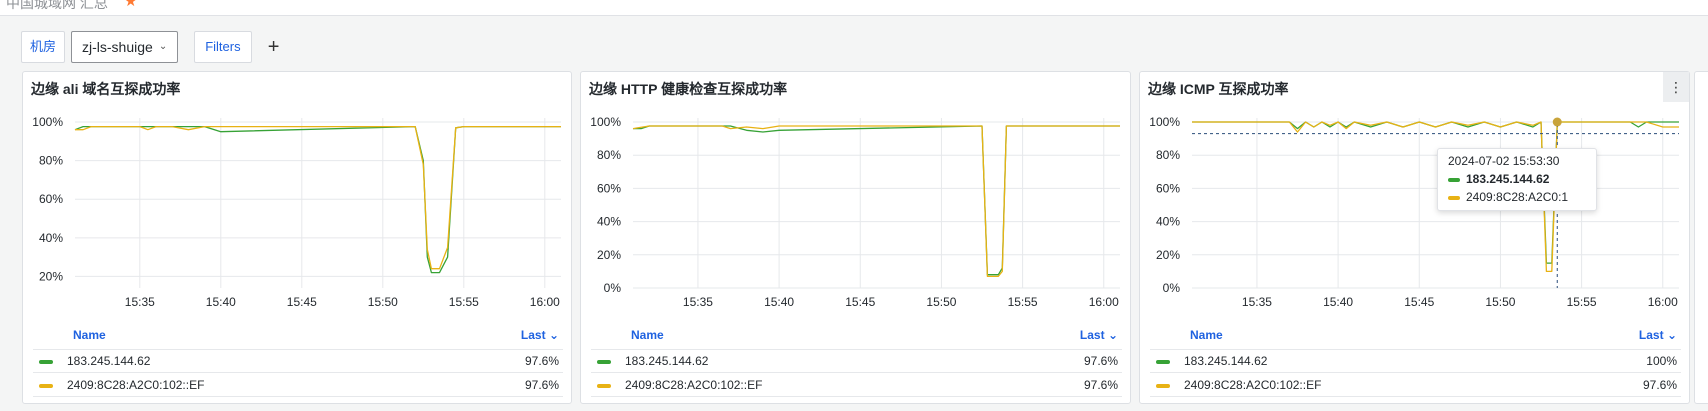 The width and height of the screenshot is (1708, 411). What do you see at coordinates (1415, 361) in the screenshot?
I see `legend-row: 183.245.144.62 100%` at bounding box center [1415, 361].